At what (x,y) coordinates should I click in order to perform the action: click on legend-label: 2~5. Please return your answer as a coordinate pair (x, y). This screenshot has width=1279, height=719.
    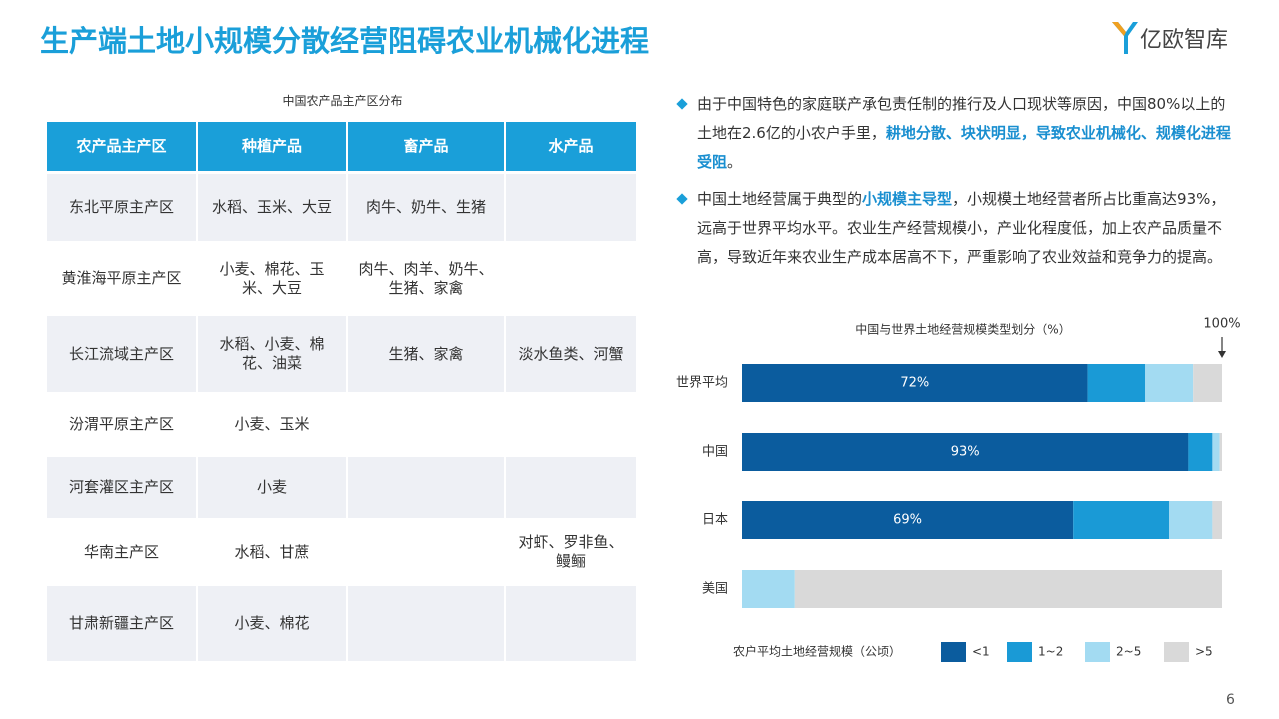
    Looking at the image, I should click on (1128, 652).